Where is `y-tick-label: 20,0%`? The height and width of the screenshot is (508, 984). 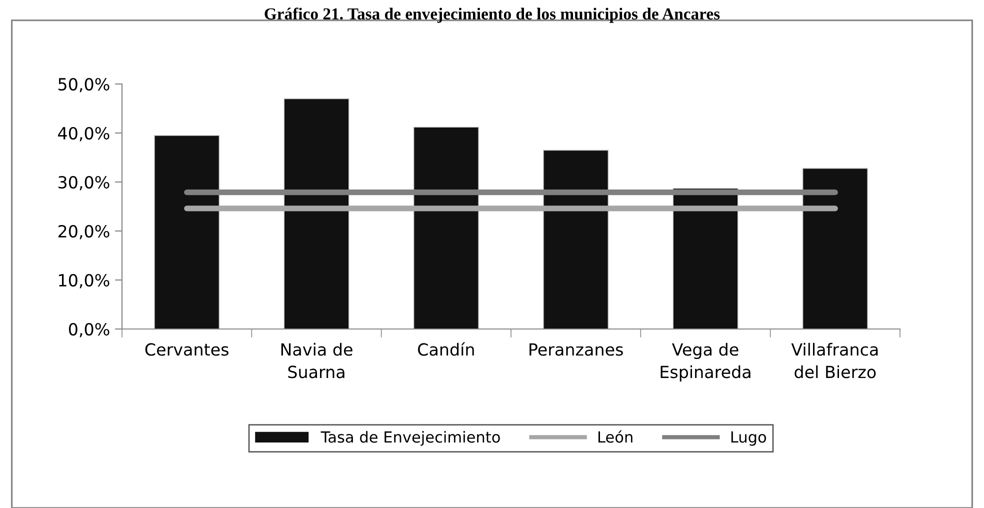 y-tick-label: 20,0% is located at coordinates (84, 232).